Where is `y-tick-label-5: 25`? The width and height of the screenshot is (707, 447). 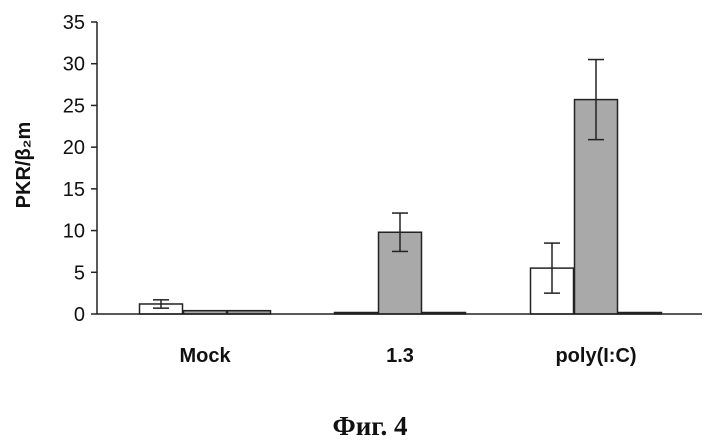 y-tick-label-5: 25 is located at coordinates (74, 106).